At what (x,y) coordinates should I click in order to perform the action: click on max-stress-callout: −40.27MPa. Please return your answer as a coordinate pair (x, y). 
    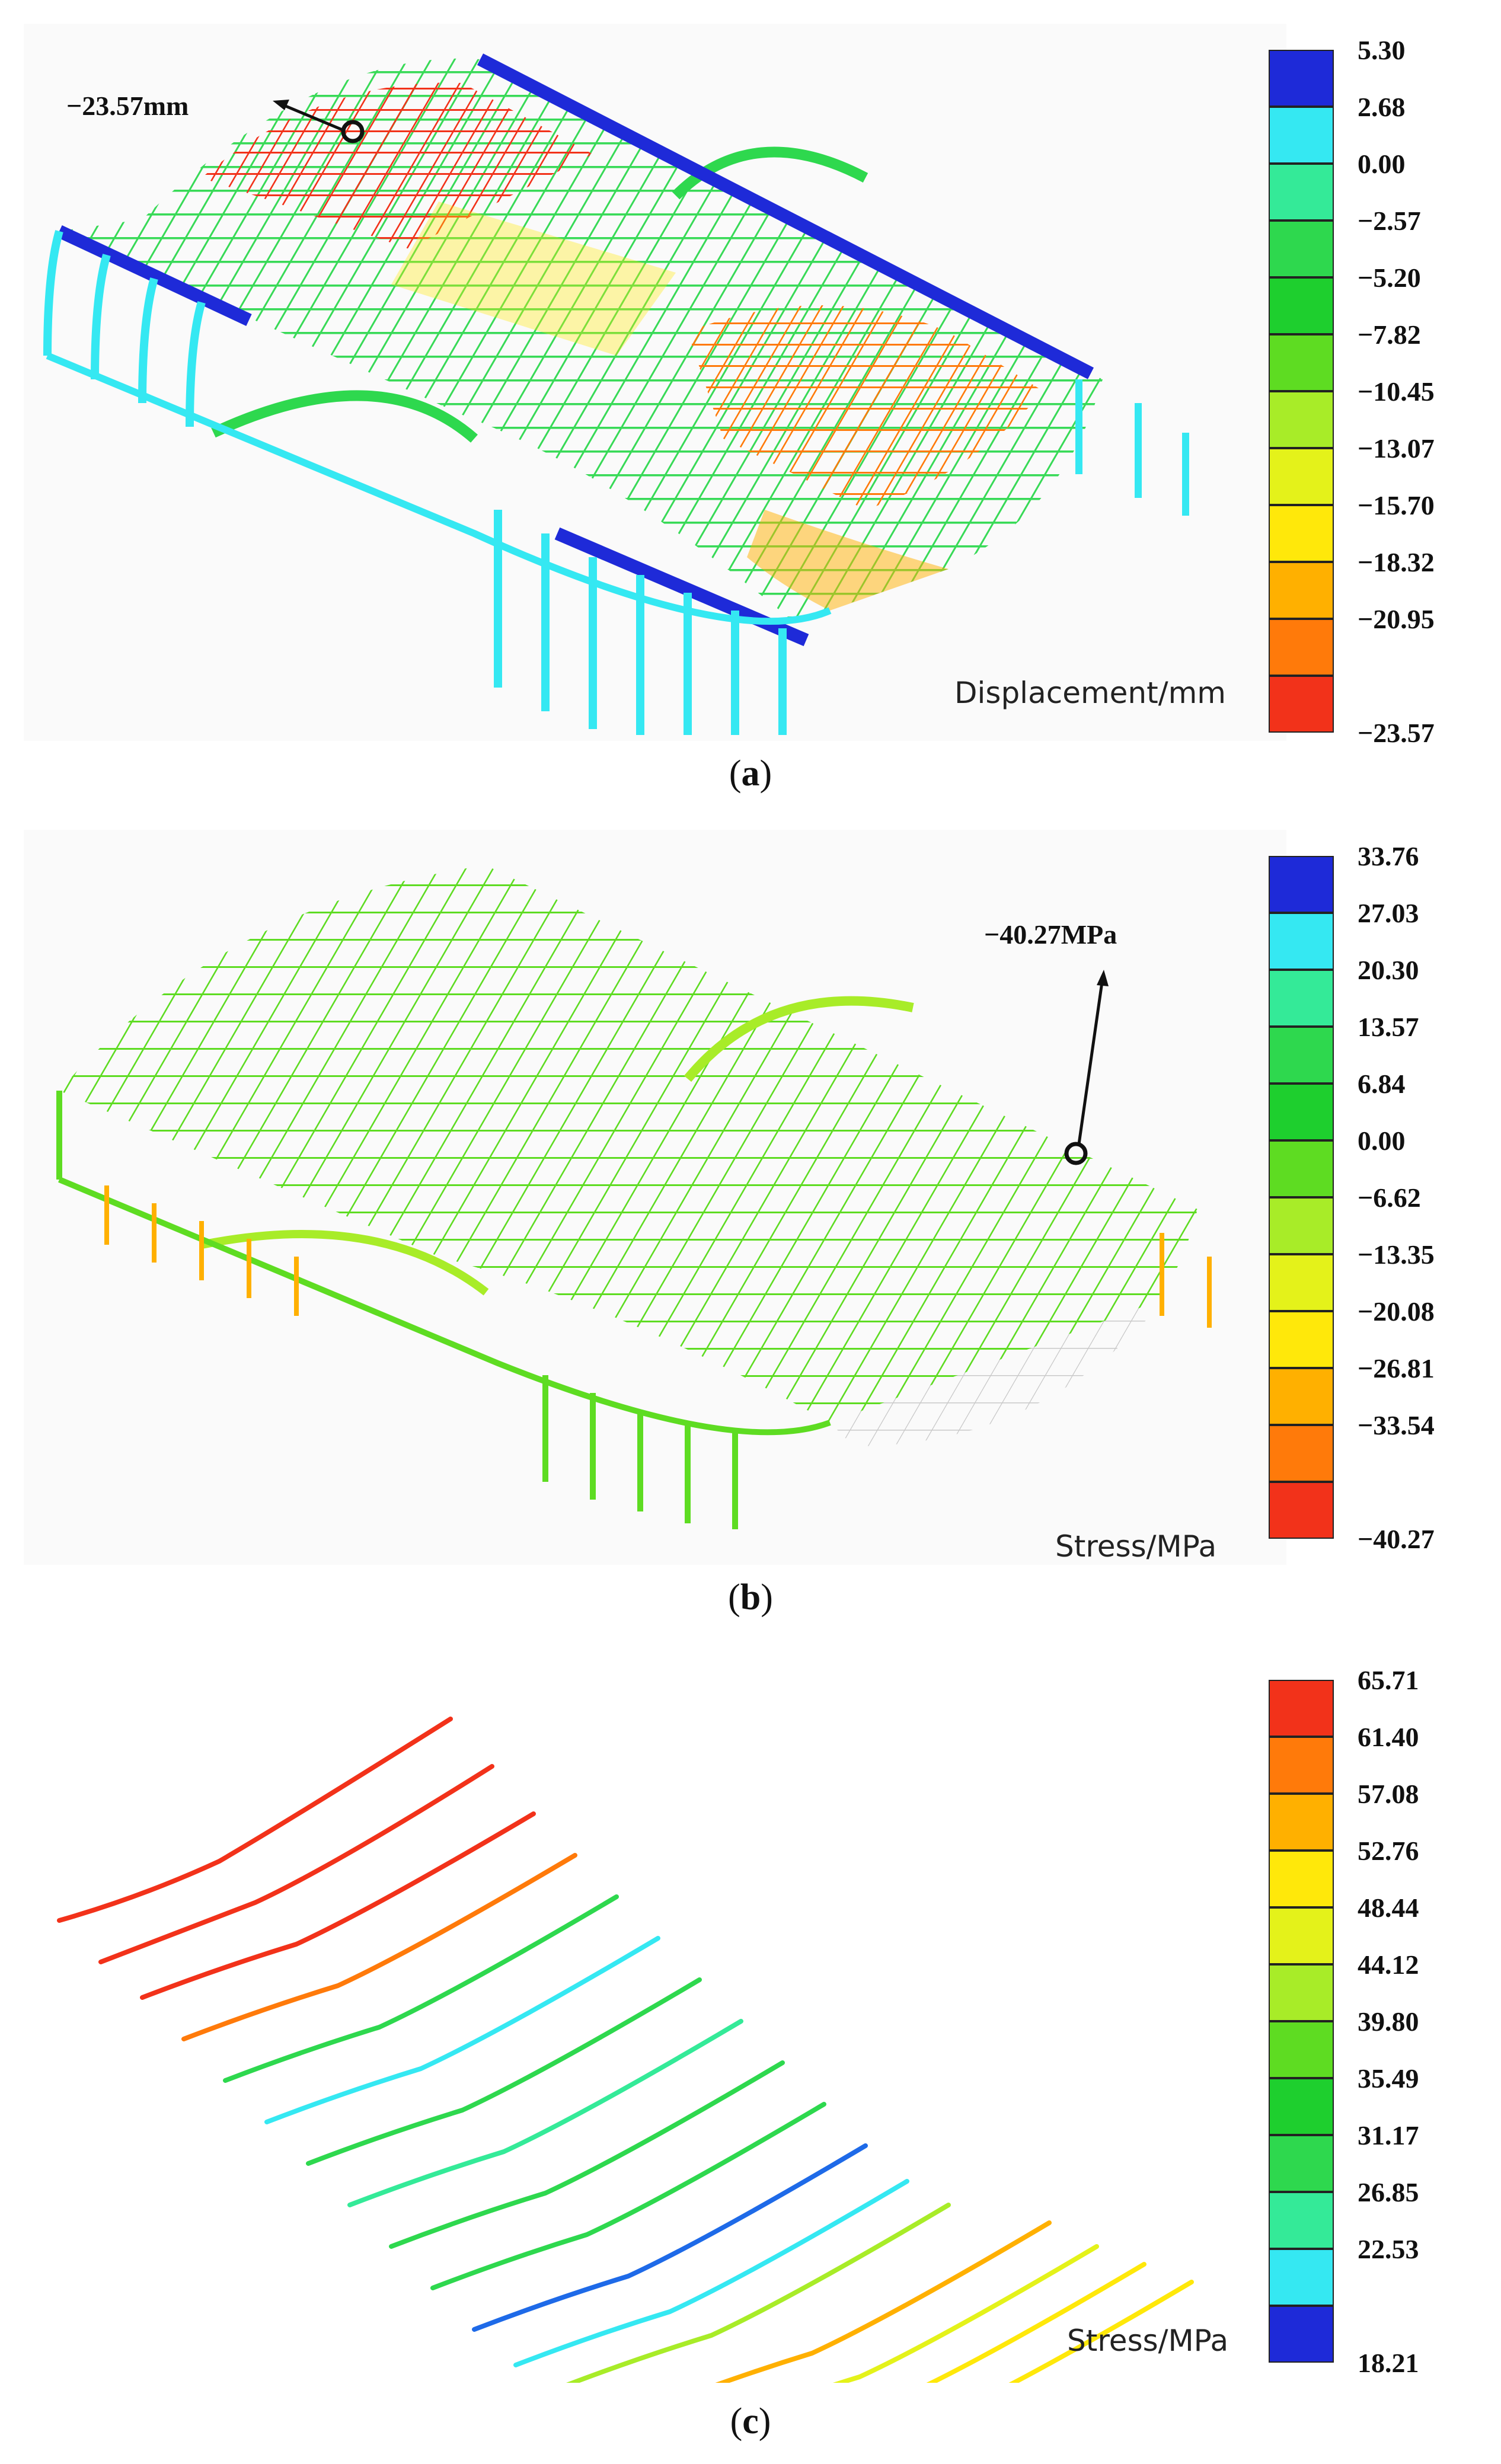
    Looking at the image, I should click on (1050, 935).